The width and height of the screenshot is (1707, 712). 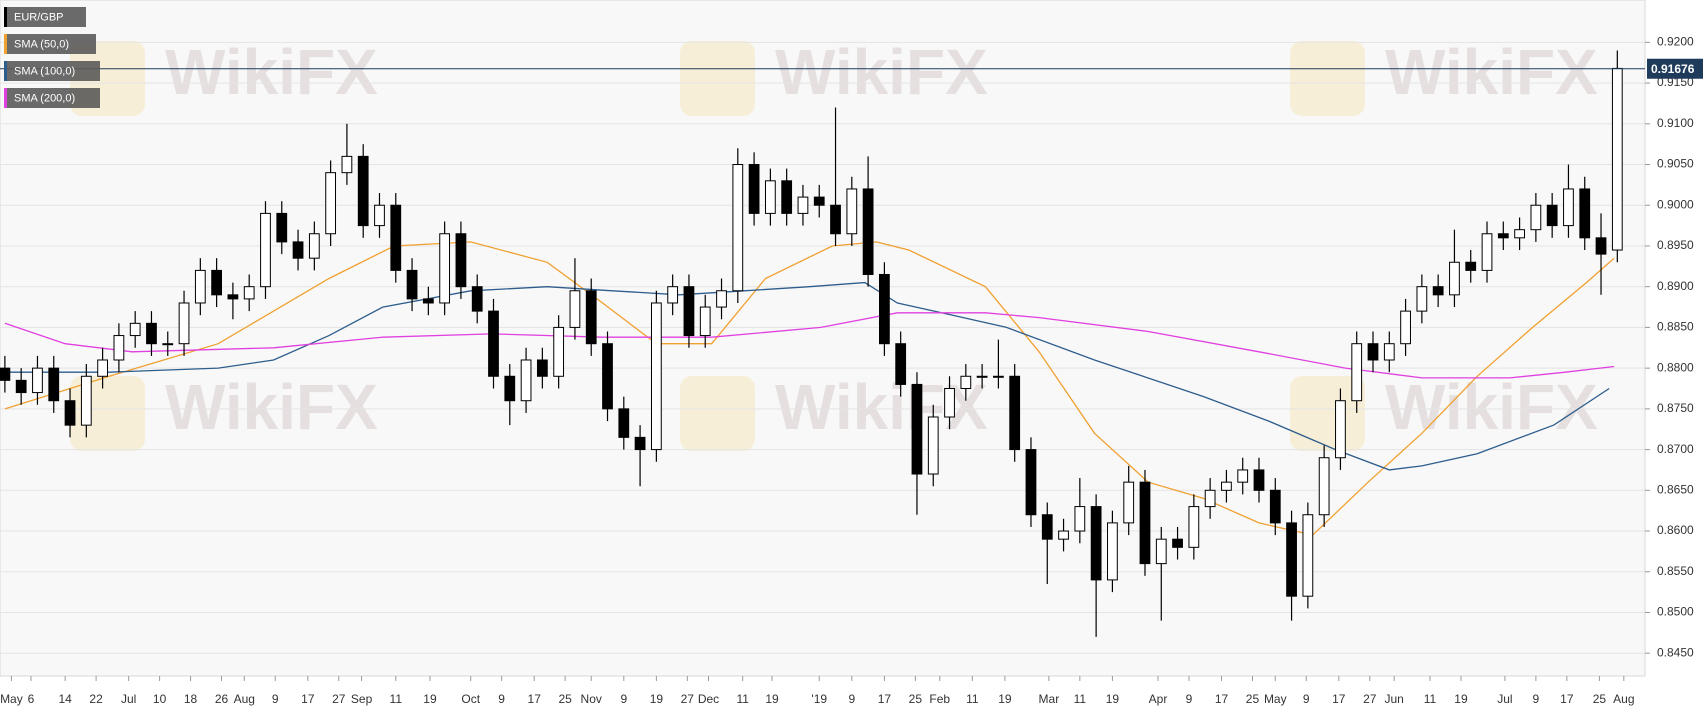 I want to click on x-tick-label: May, so click(x=11, y=699).